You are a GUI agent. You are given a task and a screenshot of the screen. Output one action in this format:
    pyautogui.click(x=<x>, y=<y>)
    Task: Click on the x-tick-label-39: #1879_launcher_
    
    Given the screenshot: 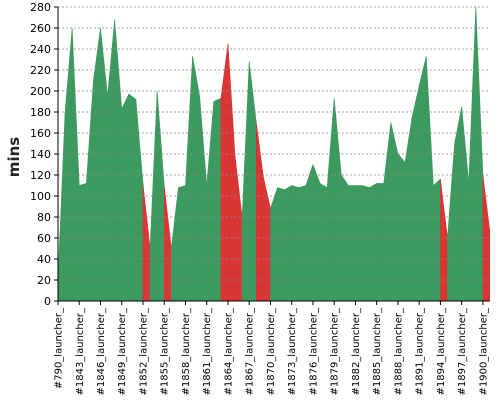 What is the action you would take?
    pyautogui.click(x=335, y=351)
    